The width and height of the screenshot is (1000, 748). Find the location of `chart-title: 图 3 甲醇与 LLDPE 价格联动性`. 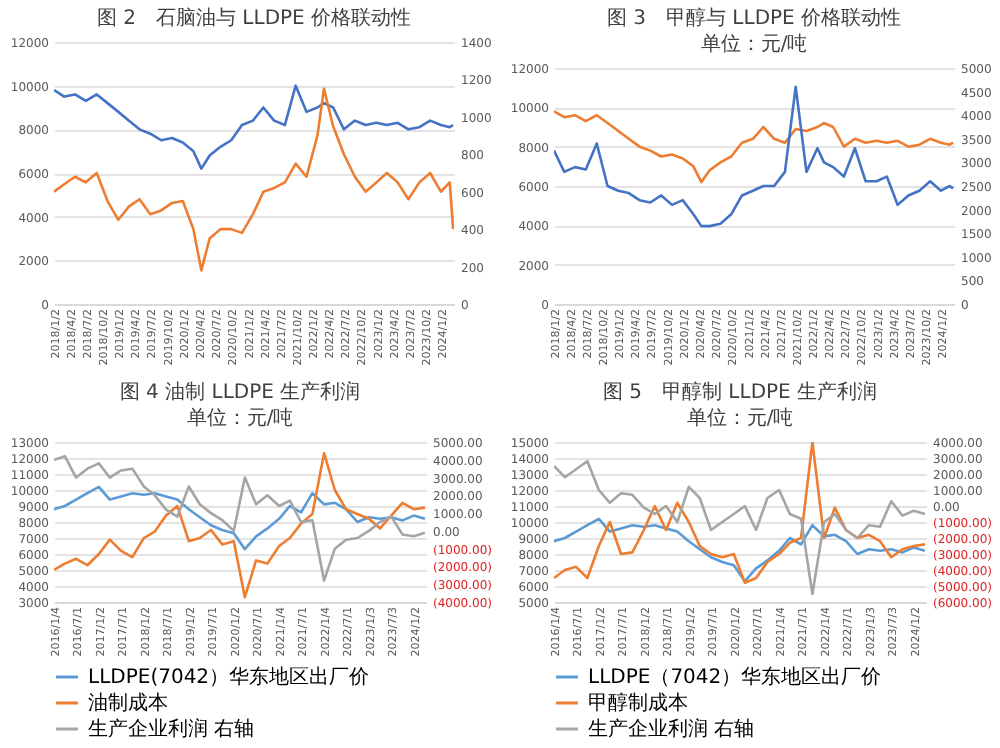

chart-title: 图 3 甲醇与 LLDPE 价格联动性 is located at coordinates (754, 18).